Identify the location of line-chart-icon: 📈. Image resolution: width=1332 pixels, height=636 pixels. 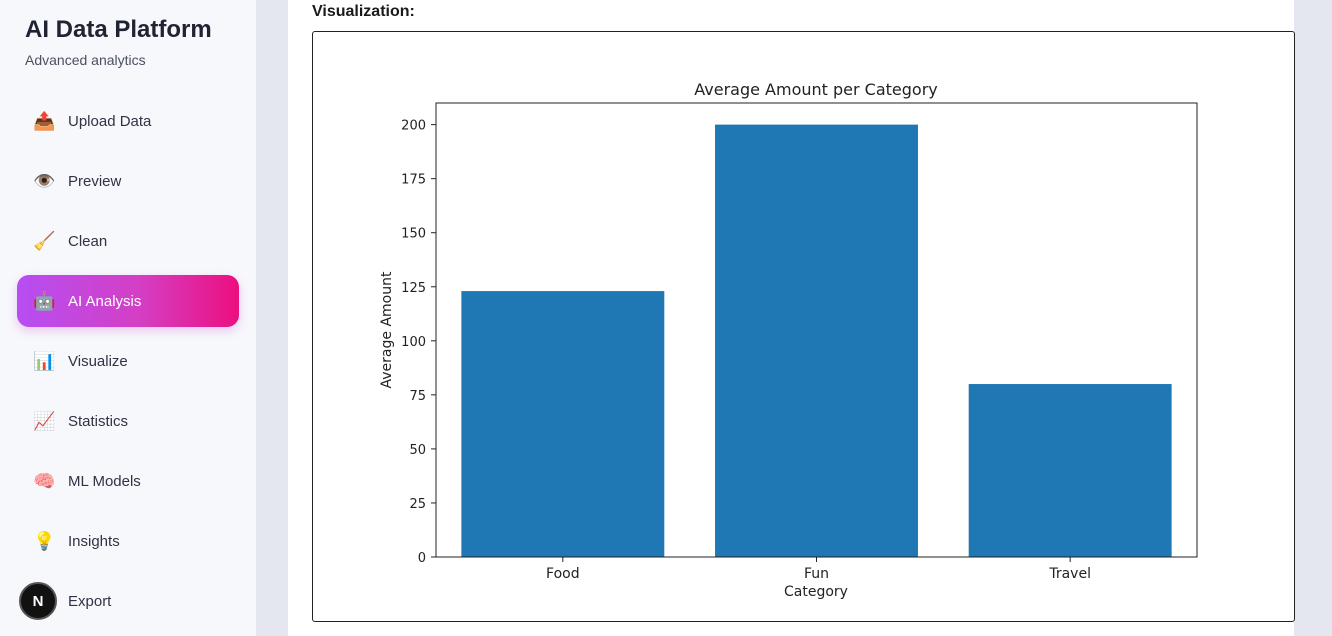
(44, 421).